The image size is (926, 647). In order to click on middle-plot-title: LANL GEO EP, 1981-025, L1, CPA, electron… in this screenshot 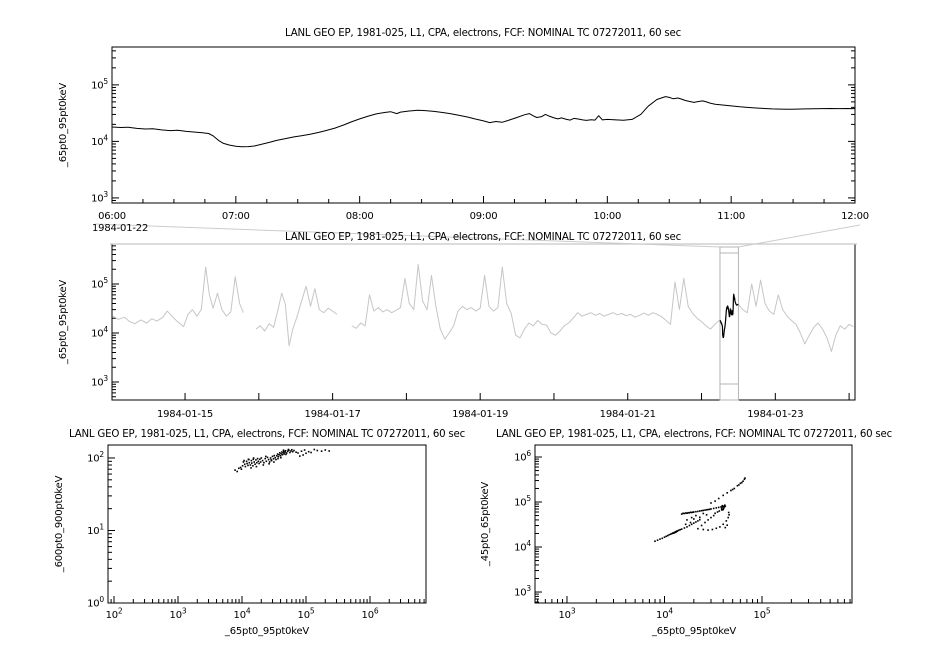, I will do `click(483, 237)`.